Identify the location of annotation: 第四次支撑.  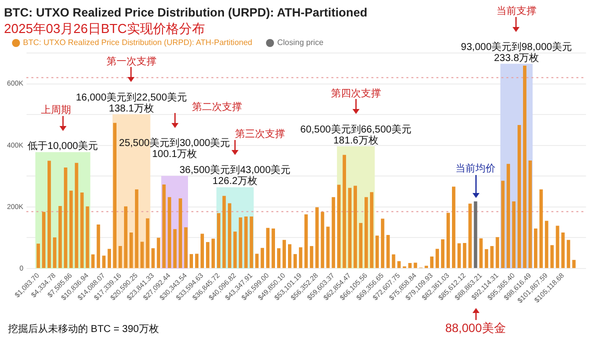
(355, 93).